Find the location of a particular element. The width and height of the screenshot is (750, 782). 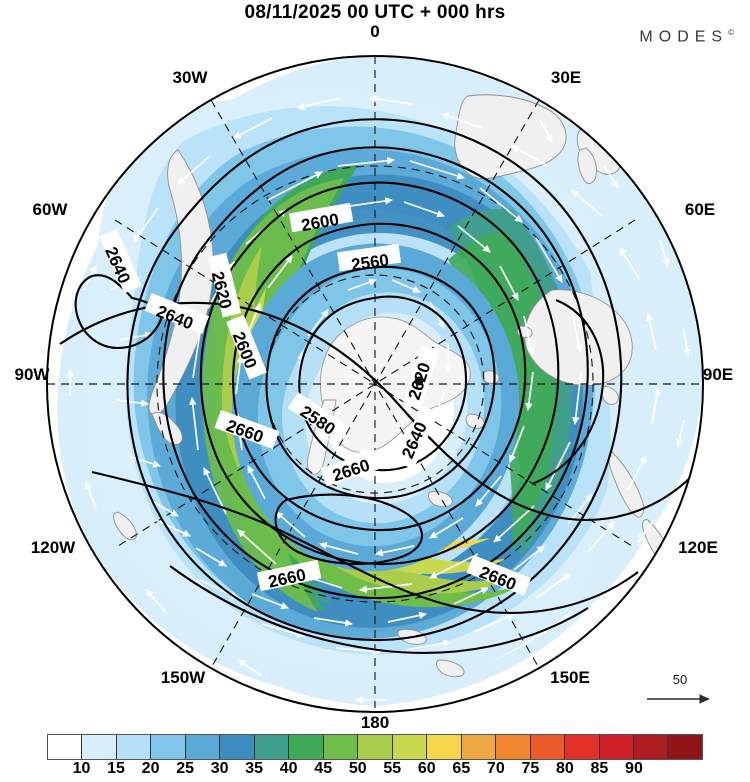

colorbar-tick: 75 is located at coordinates (530, 768).